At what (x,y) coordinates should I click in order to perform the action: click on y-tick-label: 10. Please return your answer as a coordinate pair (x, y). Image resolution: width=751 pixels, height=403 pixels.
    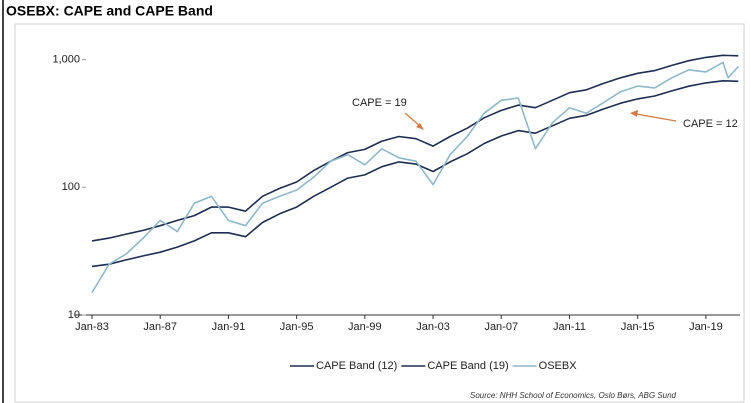
    Looking at the image, I should click on (74, 315).